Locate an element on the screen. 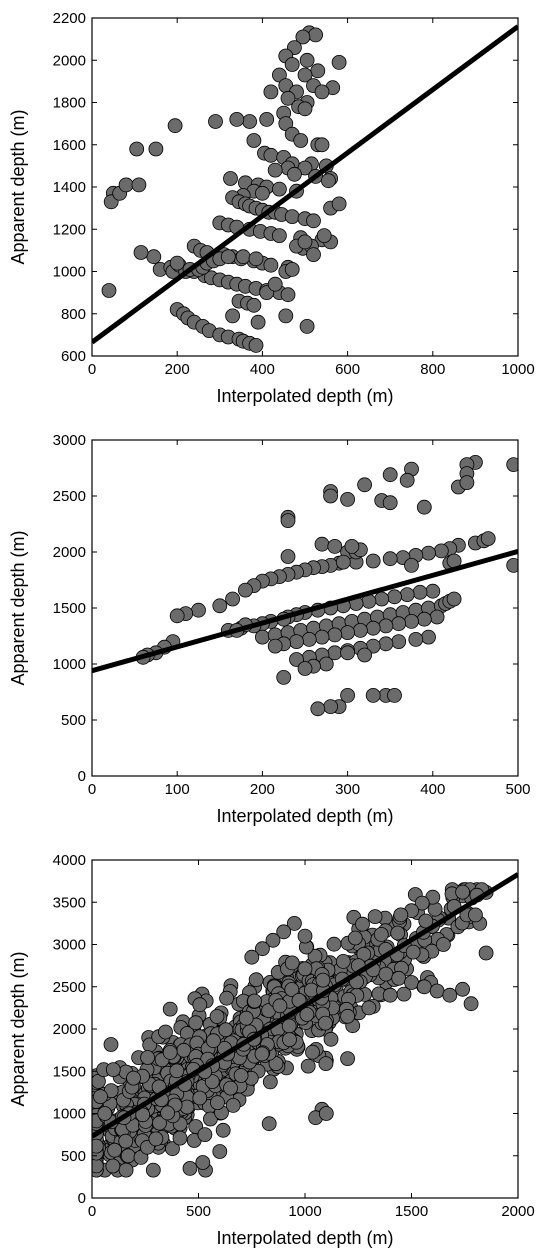 Image resolution: width=539 pixels, height=1257 pixels. regression-line is located at coordinates (305, 611).